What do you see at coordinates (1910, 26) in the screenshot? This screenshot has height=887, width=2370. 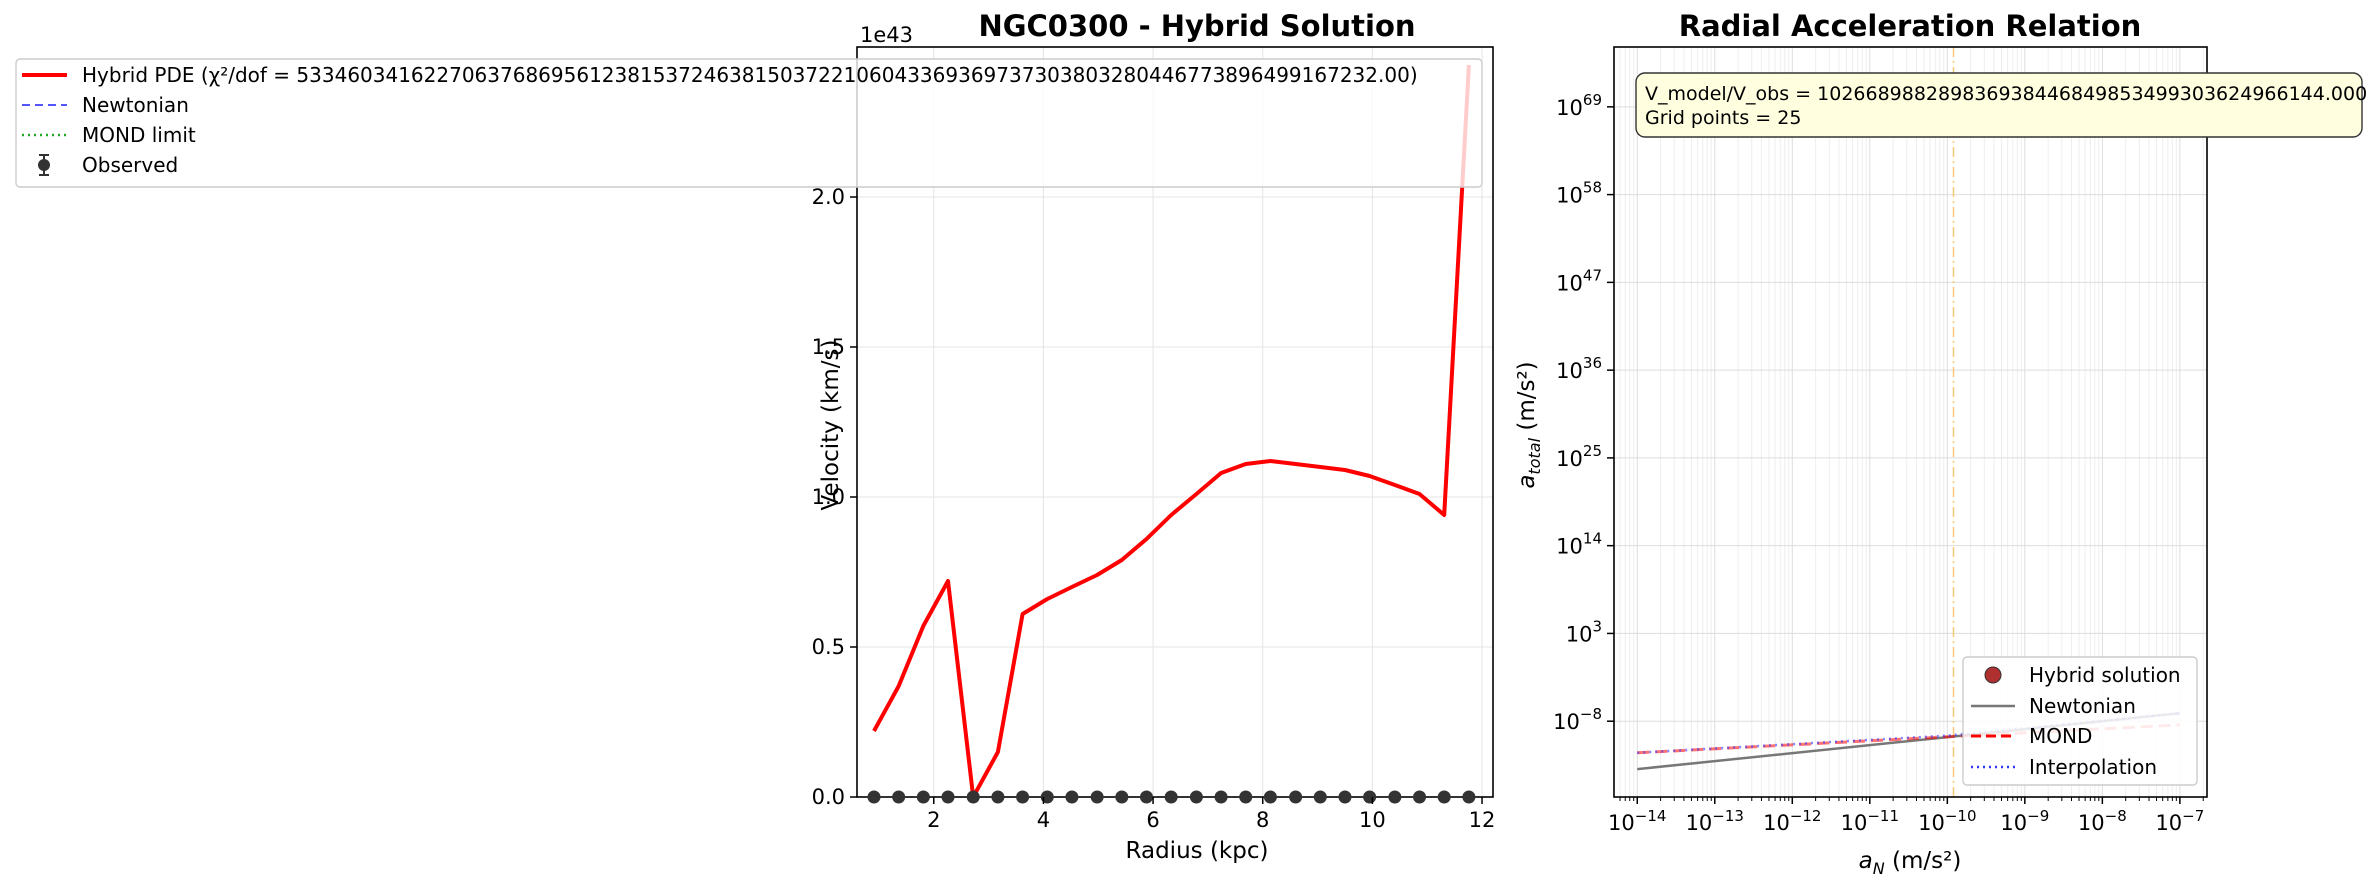 I see `rar-chart-title: Radial Acceleration Relation` at bounding box center [1910, 26].